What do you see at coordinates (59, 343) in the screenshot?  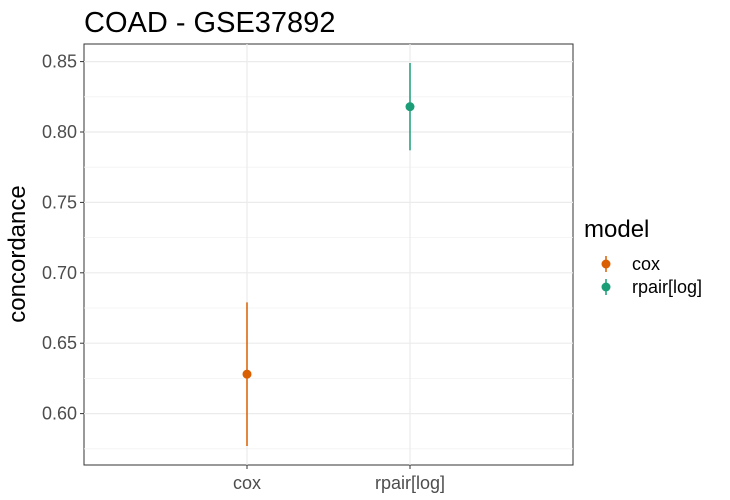 I see `y-tick-label: 0.65` at bounding box center [59, 343].